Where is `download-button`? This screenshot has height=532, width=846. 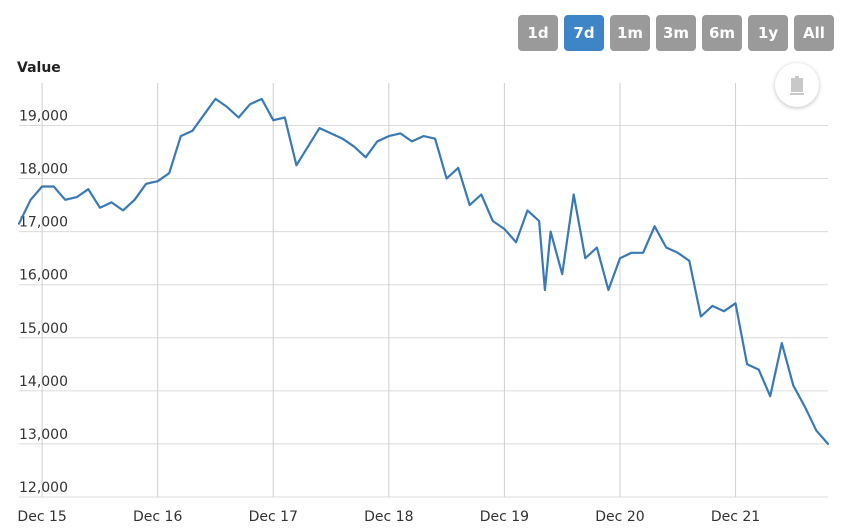
download-button is located at coordinates (797, 85).